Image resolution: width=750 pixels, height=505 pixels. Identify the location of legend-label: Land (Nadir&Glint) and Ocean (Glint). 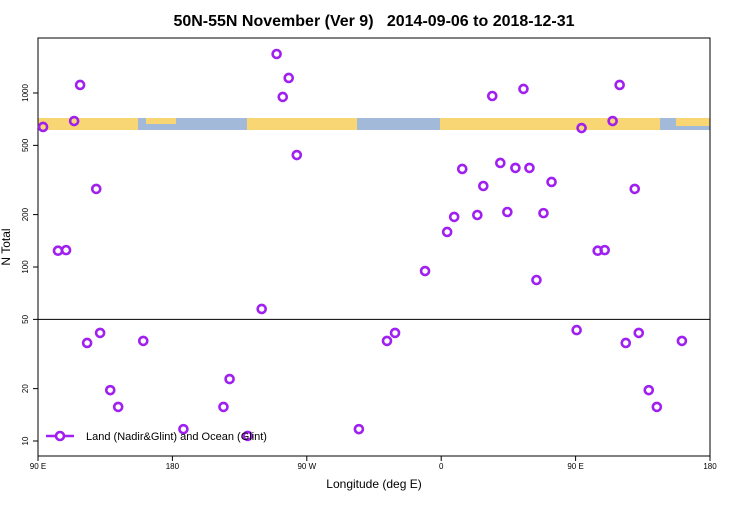
(176, 437).